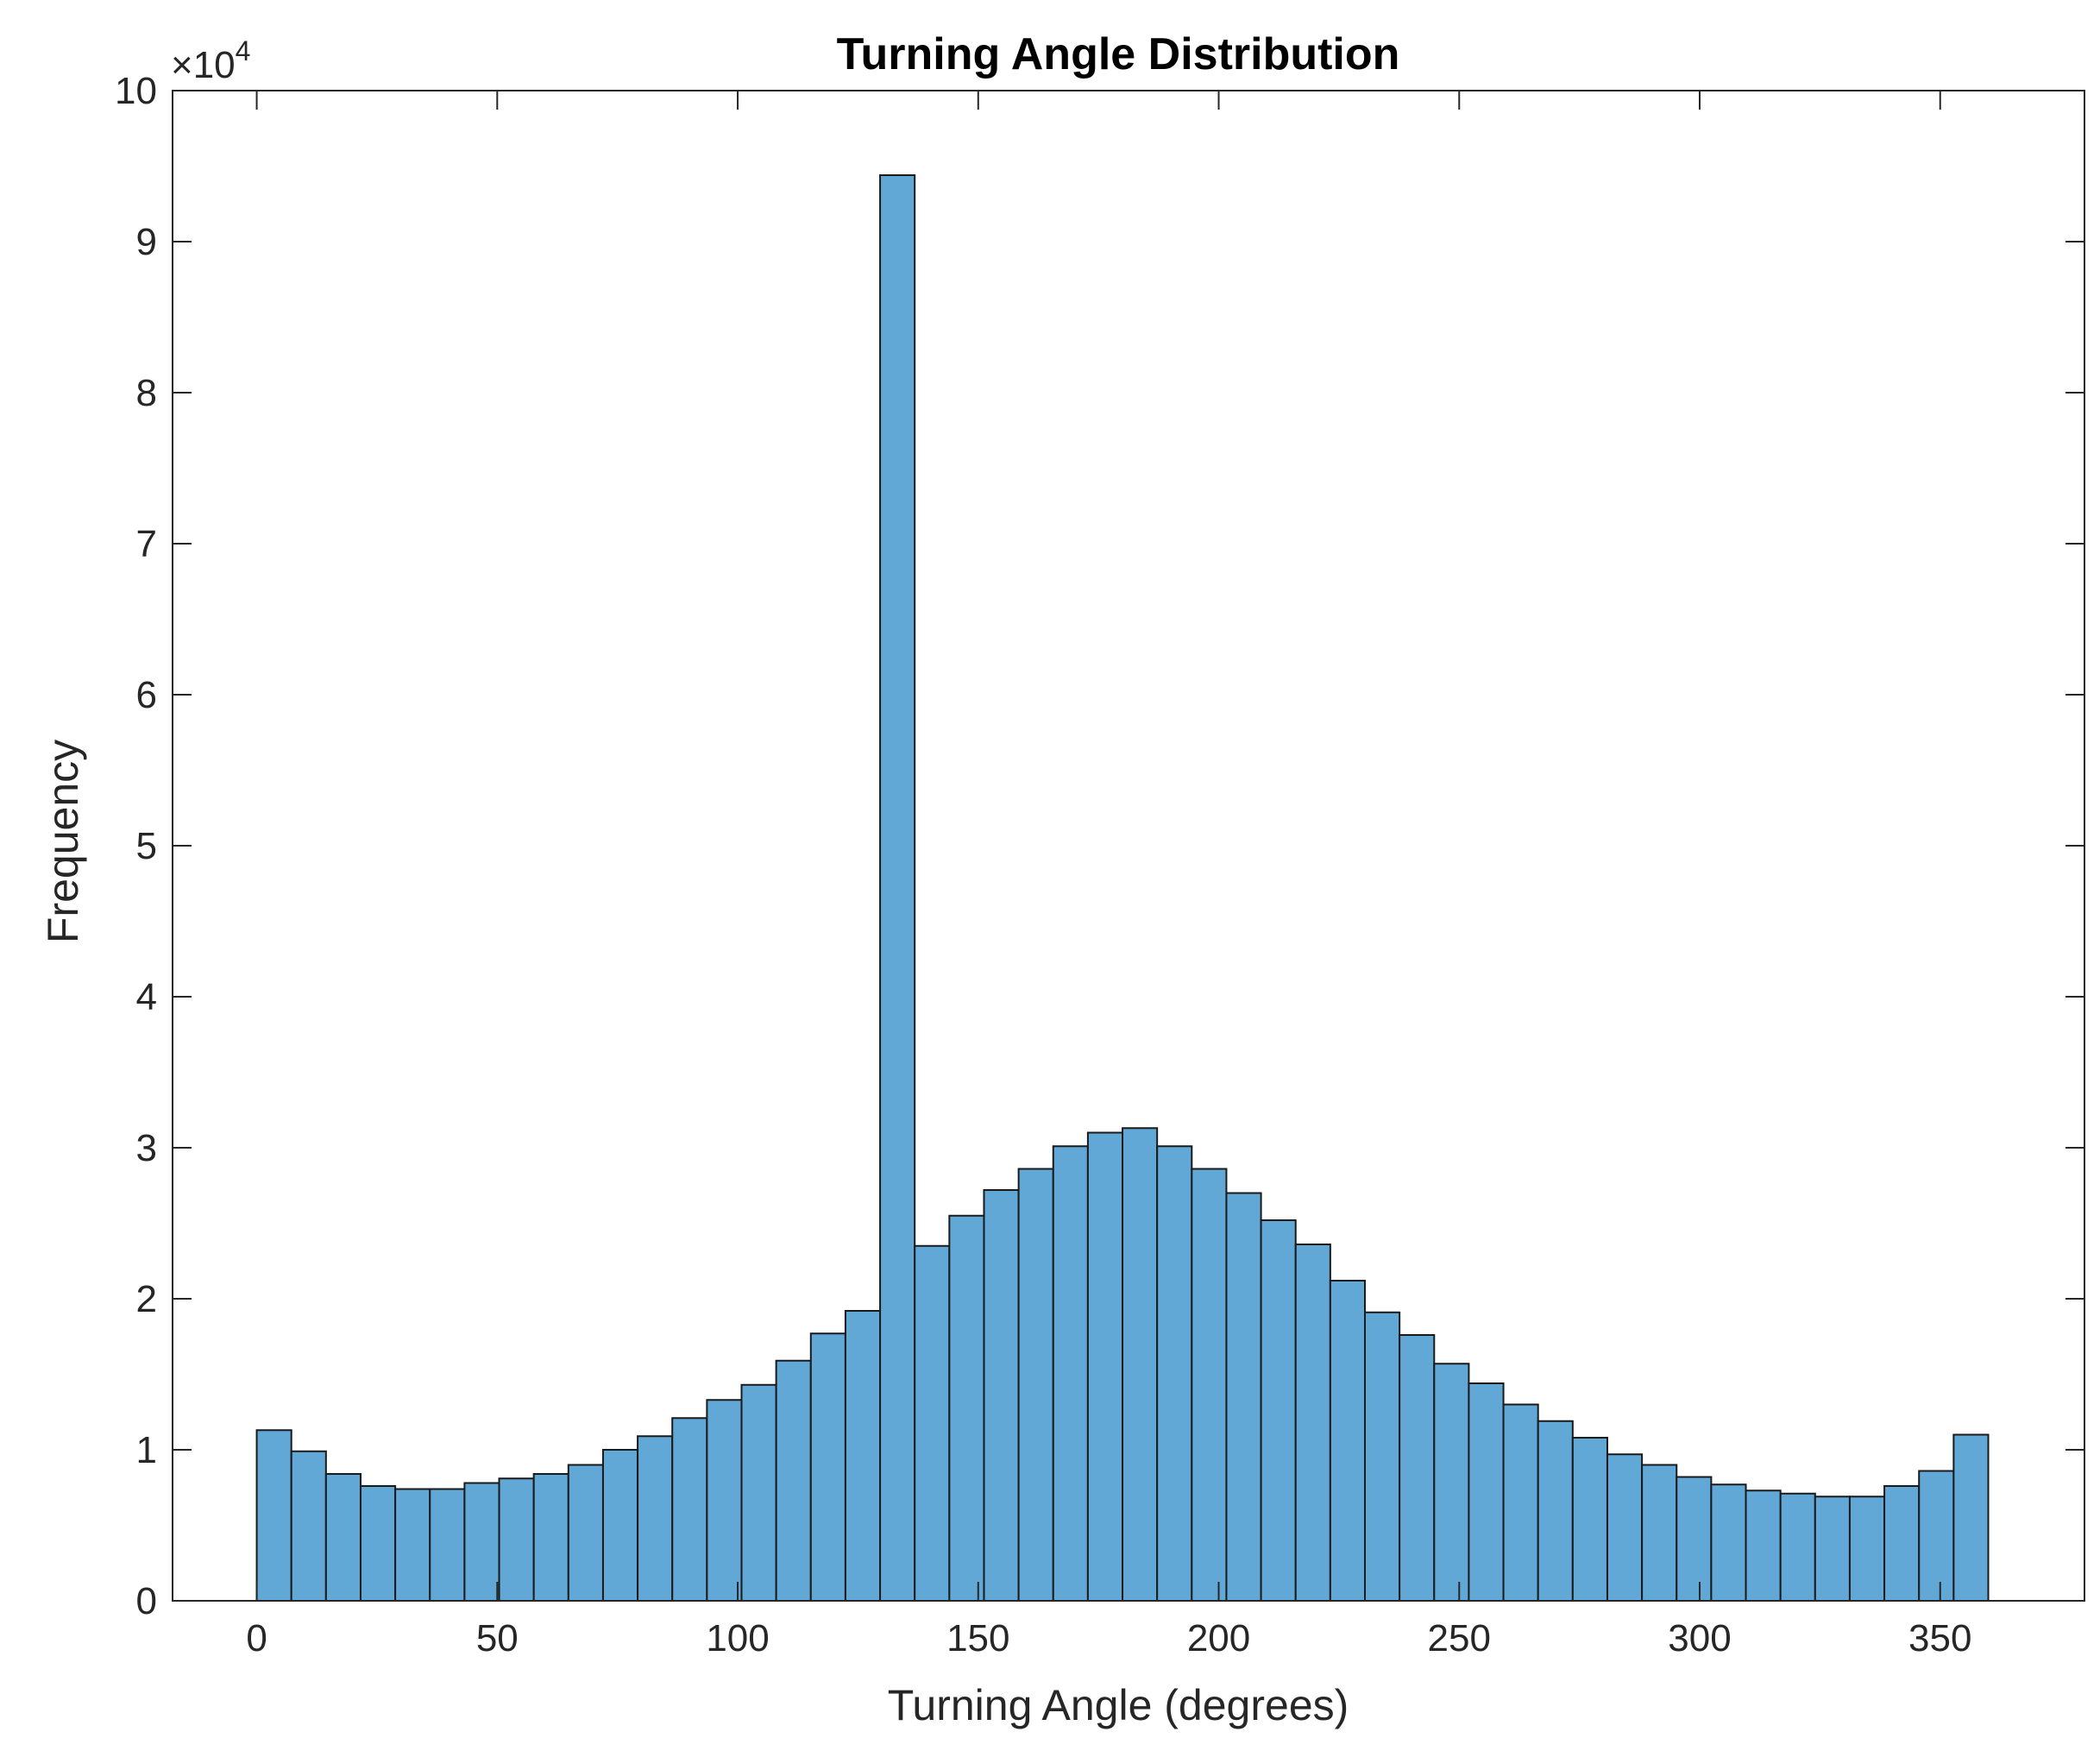 The image size is (2100, 1757). What do you see at coordinates (257, 1638) in the screenshot?
I see `x-tick-label: 0` at bounding box center [257, 1638].